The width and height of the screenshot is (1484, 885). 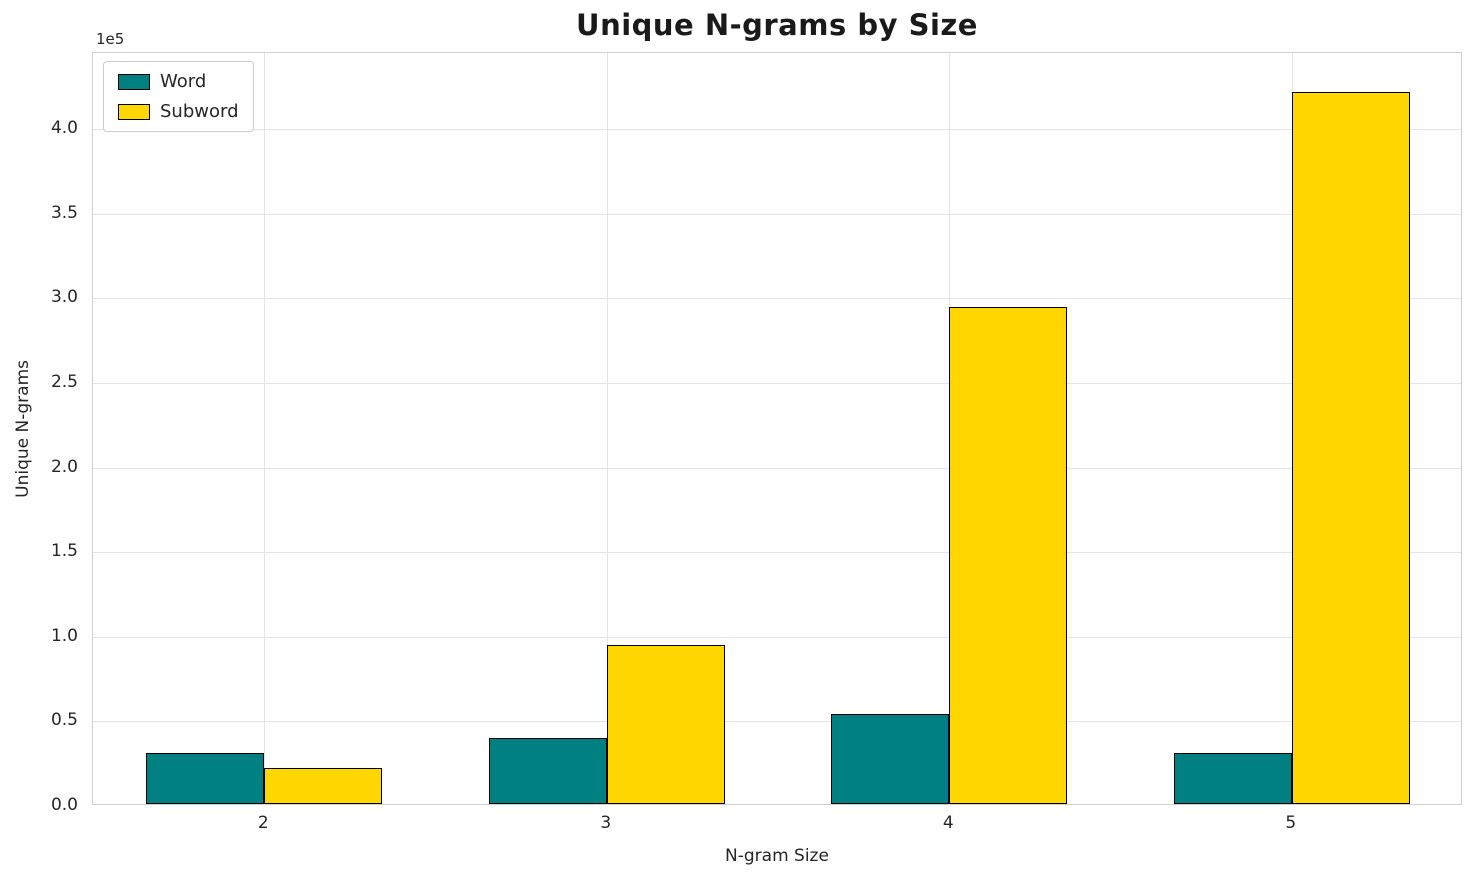 What do you see at coordinates (948, 823) in the screenshot?
I see `x-tick-label: 4` at bounding box center [948, 823].